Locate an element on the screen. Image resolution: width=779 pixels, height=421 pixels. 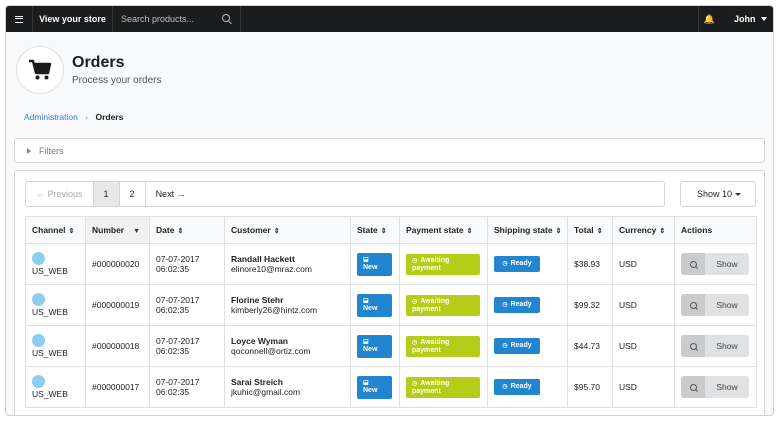
search-box is located at coordinates (177, 19).